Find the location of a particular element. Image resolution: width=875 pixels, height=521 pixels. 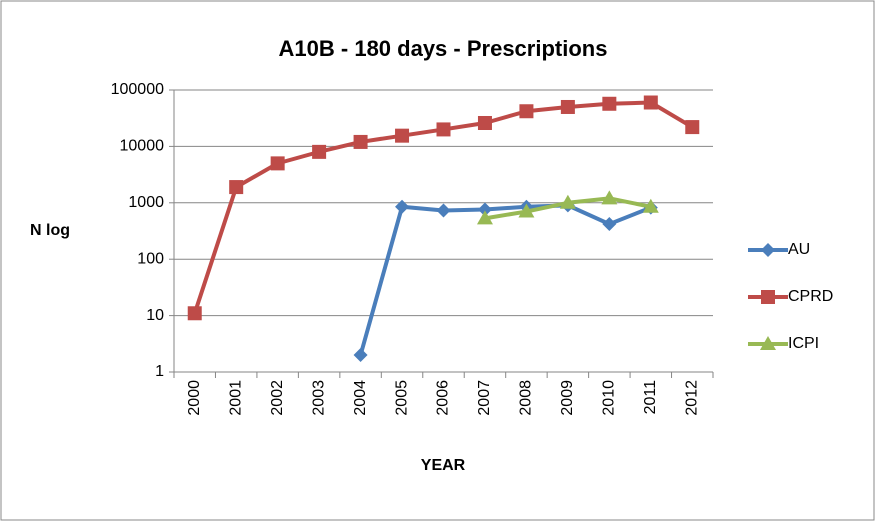

y-tick-label: 1 is located at coordinates (159, 371).